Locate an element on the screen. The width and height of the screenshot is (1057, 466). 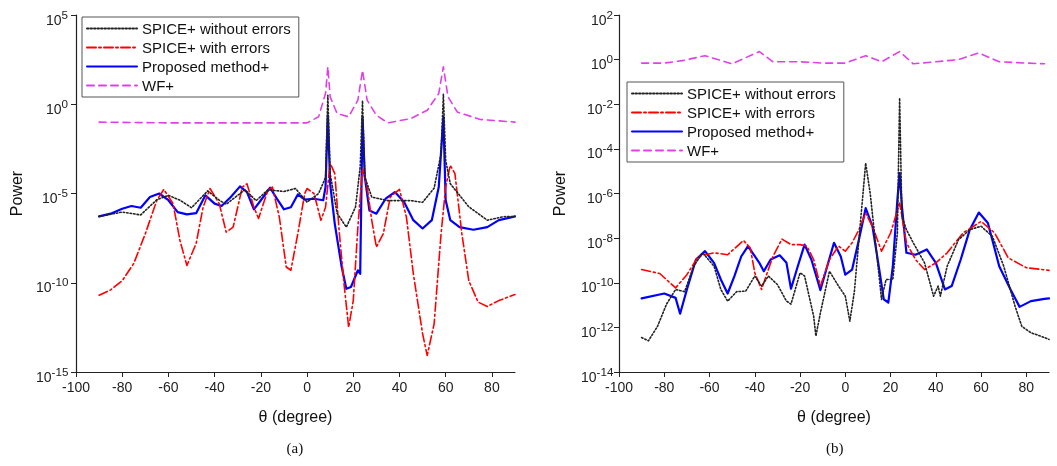
text: (a) is located at coordinates (295, 448).